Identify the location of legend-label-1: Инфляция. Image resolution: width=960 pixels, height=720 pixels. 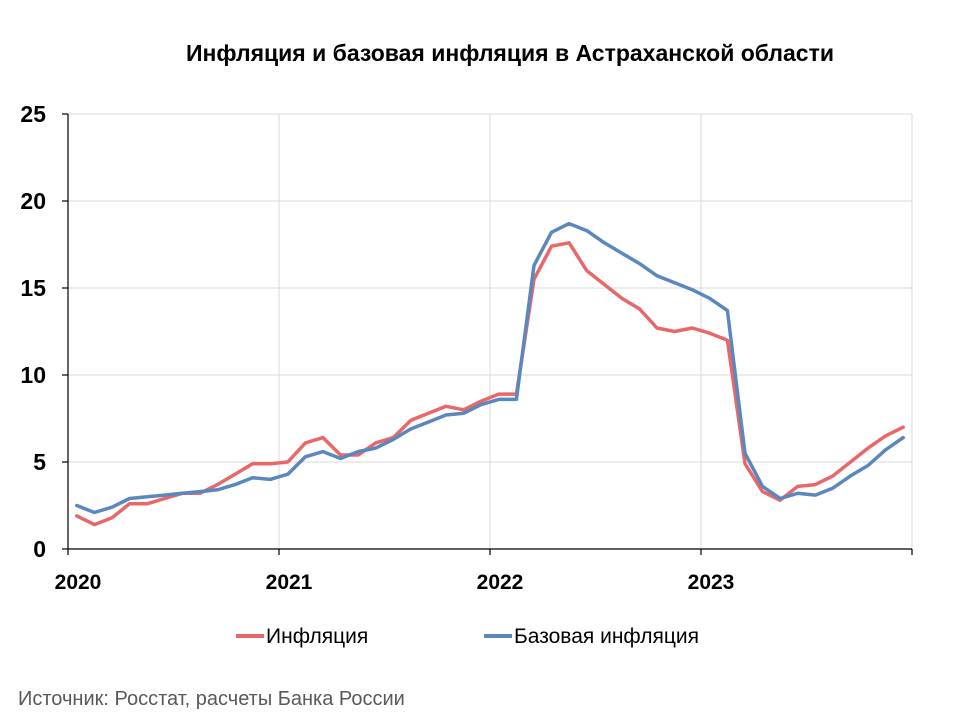
(317, 636).